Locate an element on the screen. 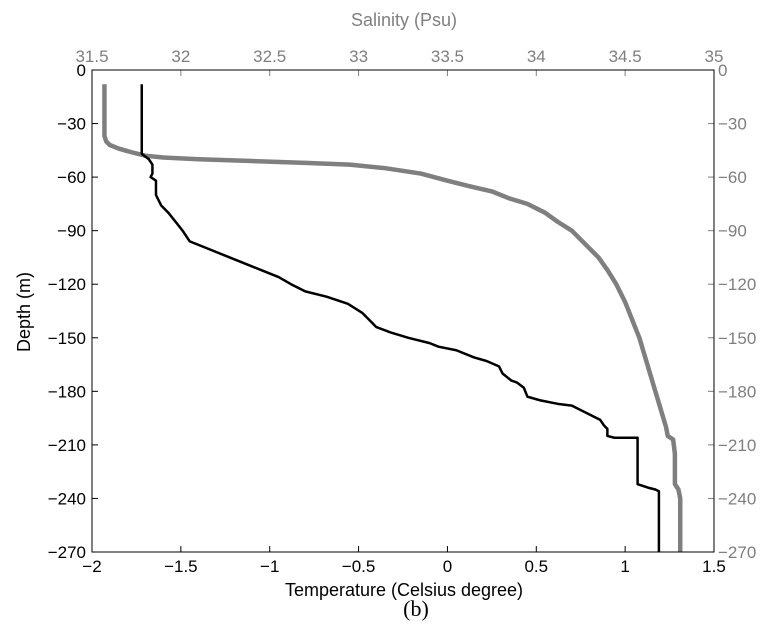  left-axis-tick-label: −120 is located at coordinates (67, 284).